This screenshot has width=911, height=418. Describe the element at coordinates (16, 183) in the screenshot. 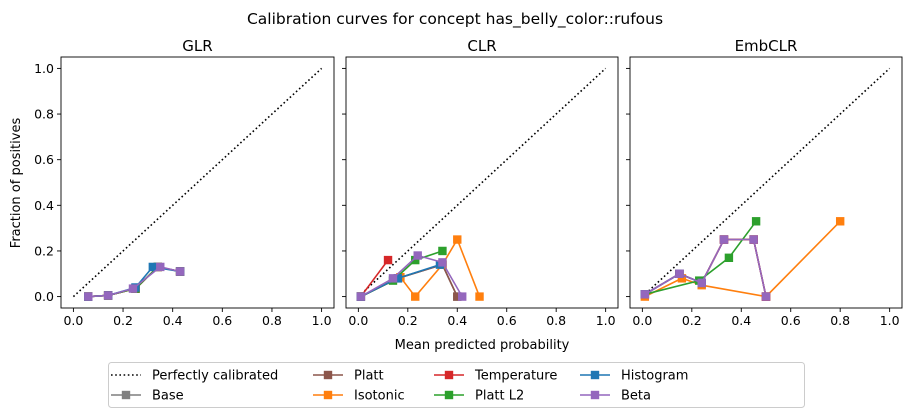

I see `shared-y-axis-label: Fraction of positives` at that location.